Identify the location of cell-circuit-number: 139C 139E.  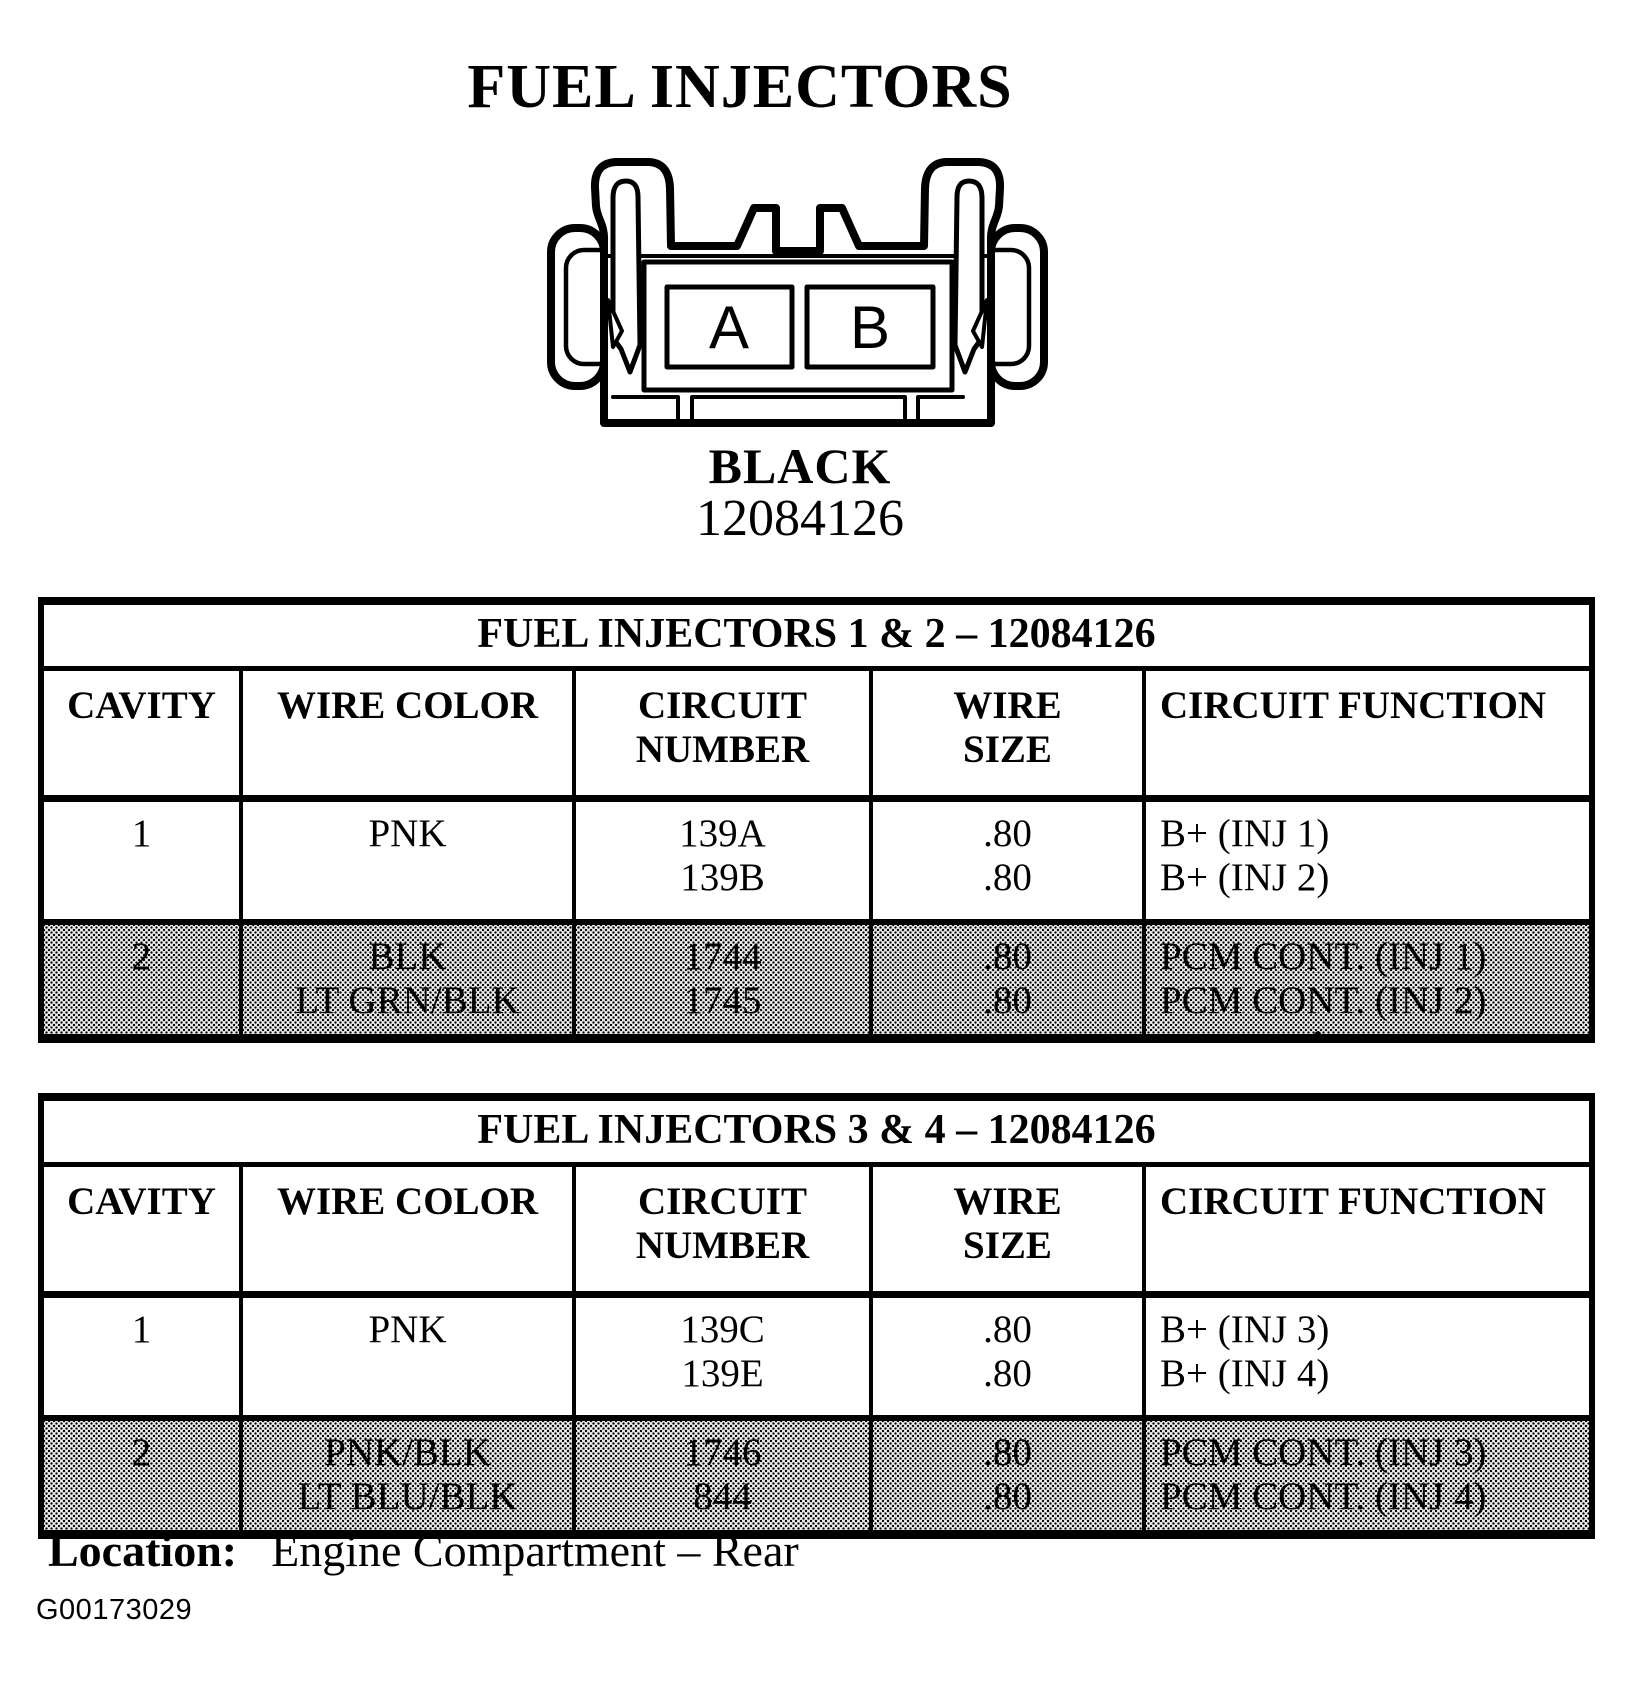
(721, 1356).